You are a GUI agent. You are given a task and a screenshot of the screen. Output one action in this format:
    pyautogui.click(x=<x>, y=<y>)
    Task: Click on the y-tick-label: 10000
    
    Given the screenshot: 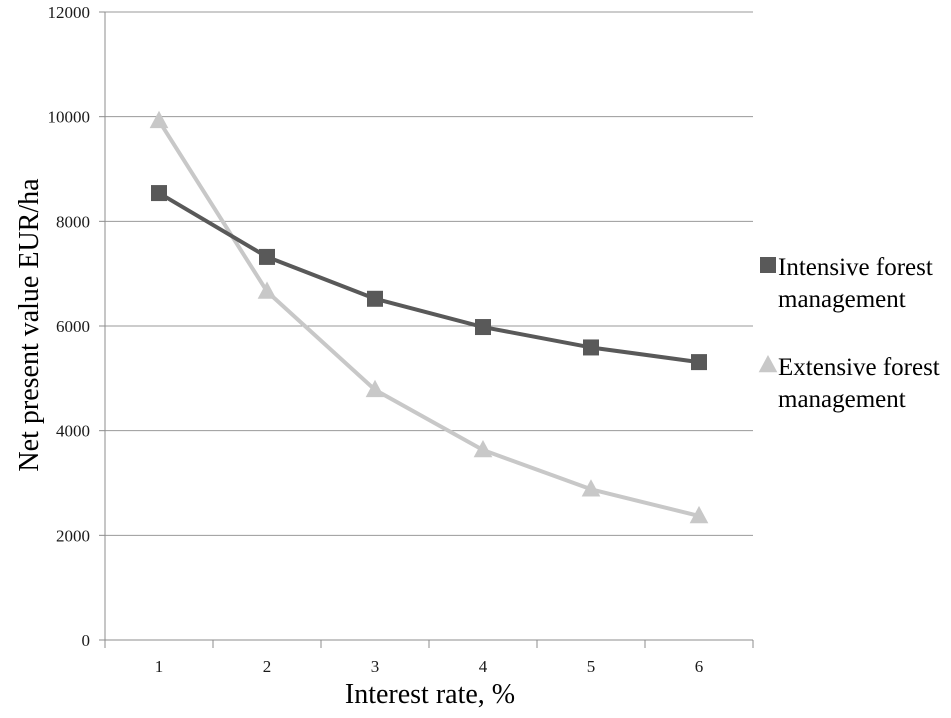 What is the action you would take?
    pyautogui.click(x=69, y=117)
    